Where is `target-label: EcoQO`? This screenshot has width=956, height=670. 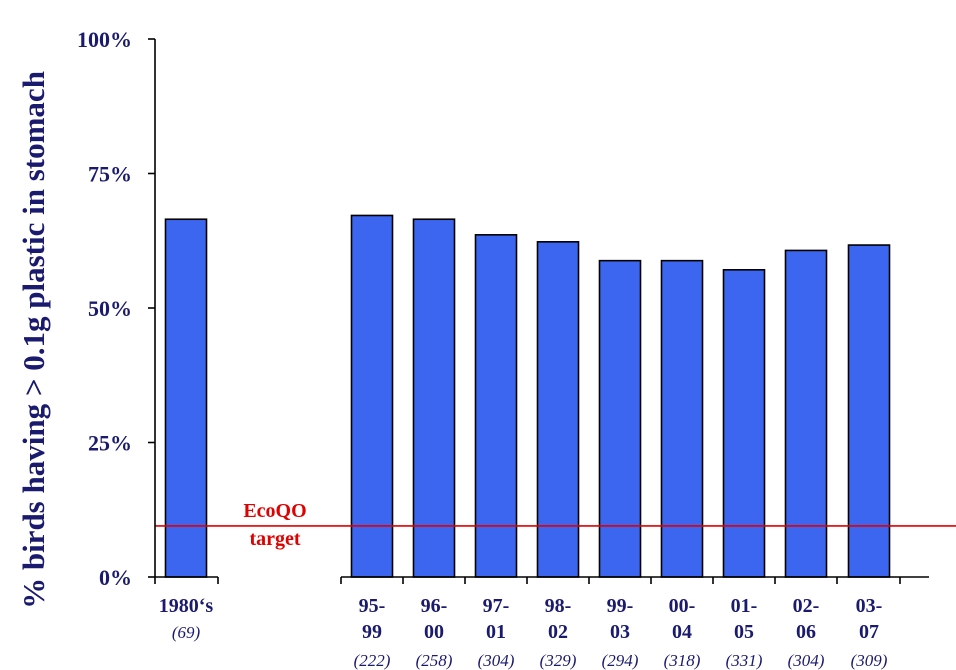
target-label: EcoQO is located at coordinates (274, 511).